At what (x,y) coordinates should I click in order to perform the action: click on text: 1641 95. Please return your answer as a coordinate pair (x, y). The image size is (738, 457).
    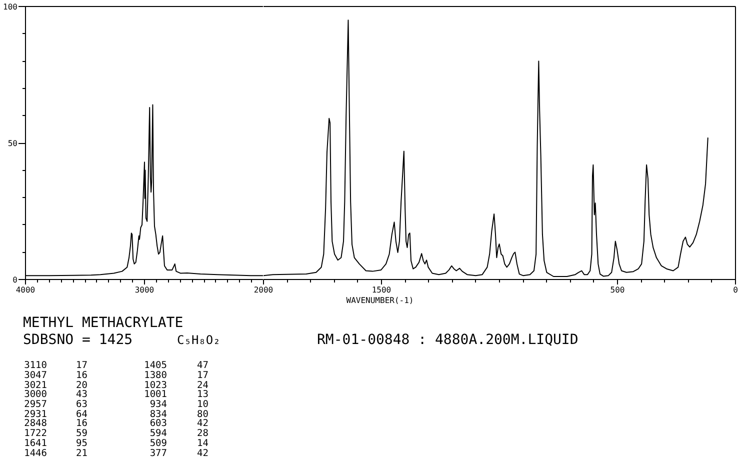
    Looking at the image, I should click on (56, 443).